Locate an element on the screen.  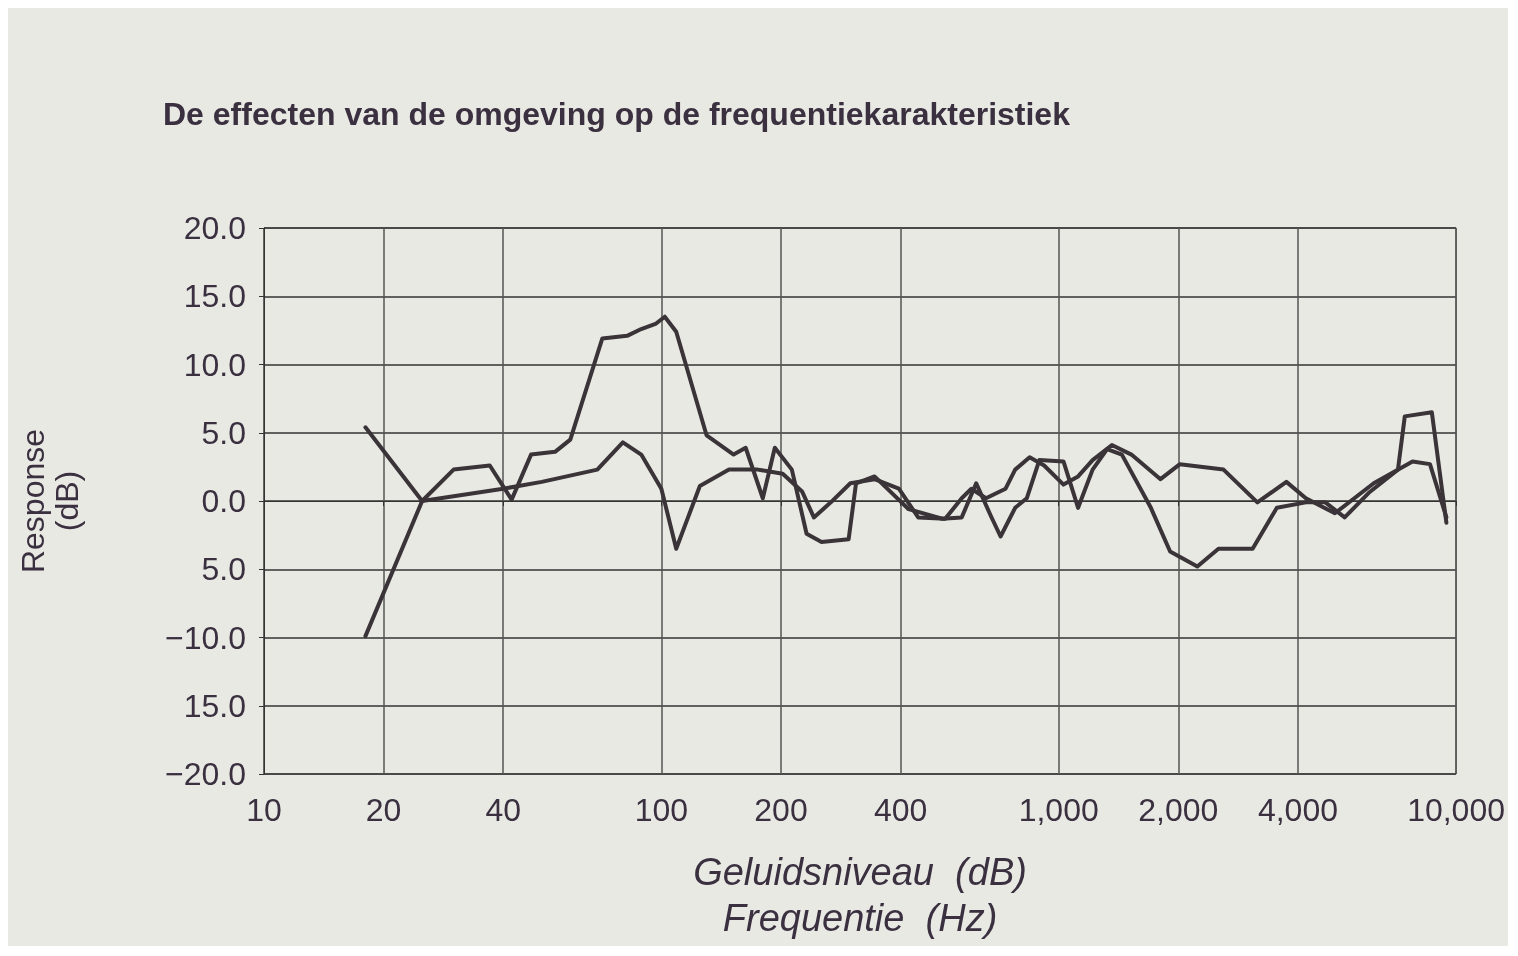
y-tick-label: 20.0 is located at coordinates (214, 228).